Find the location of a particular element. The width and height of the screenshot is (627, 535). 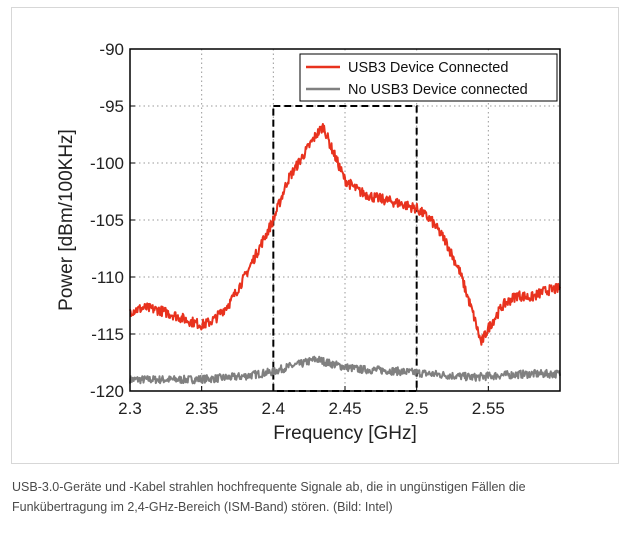

y-axis-label: Power [dBm/100KHz] is located at coordinates (66, 220).